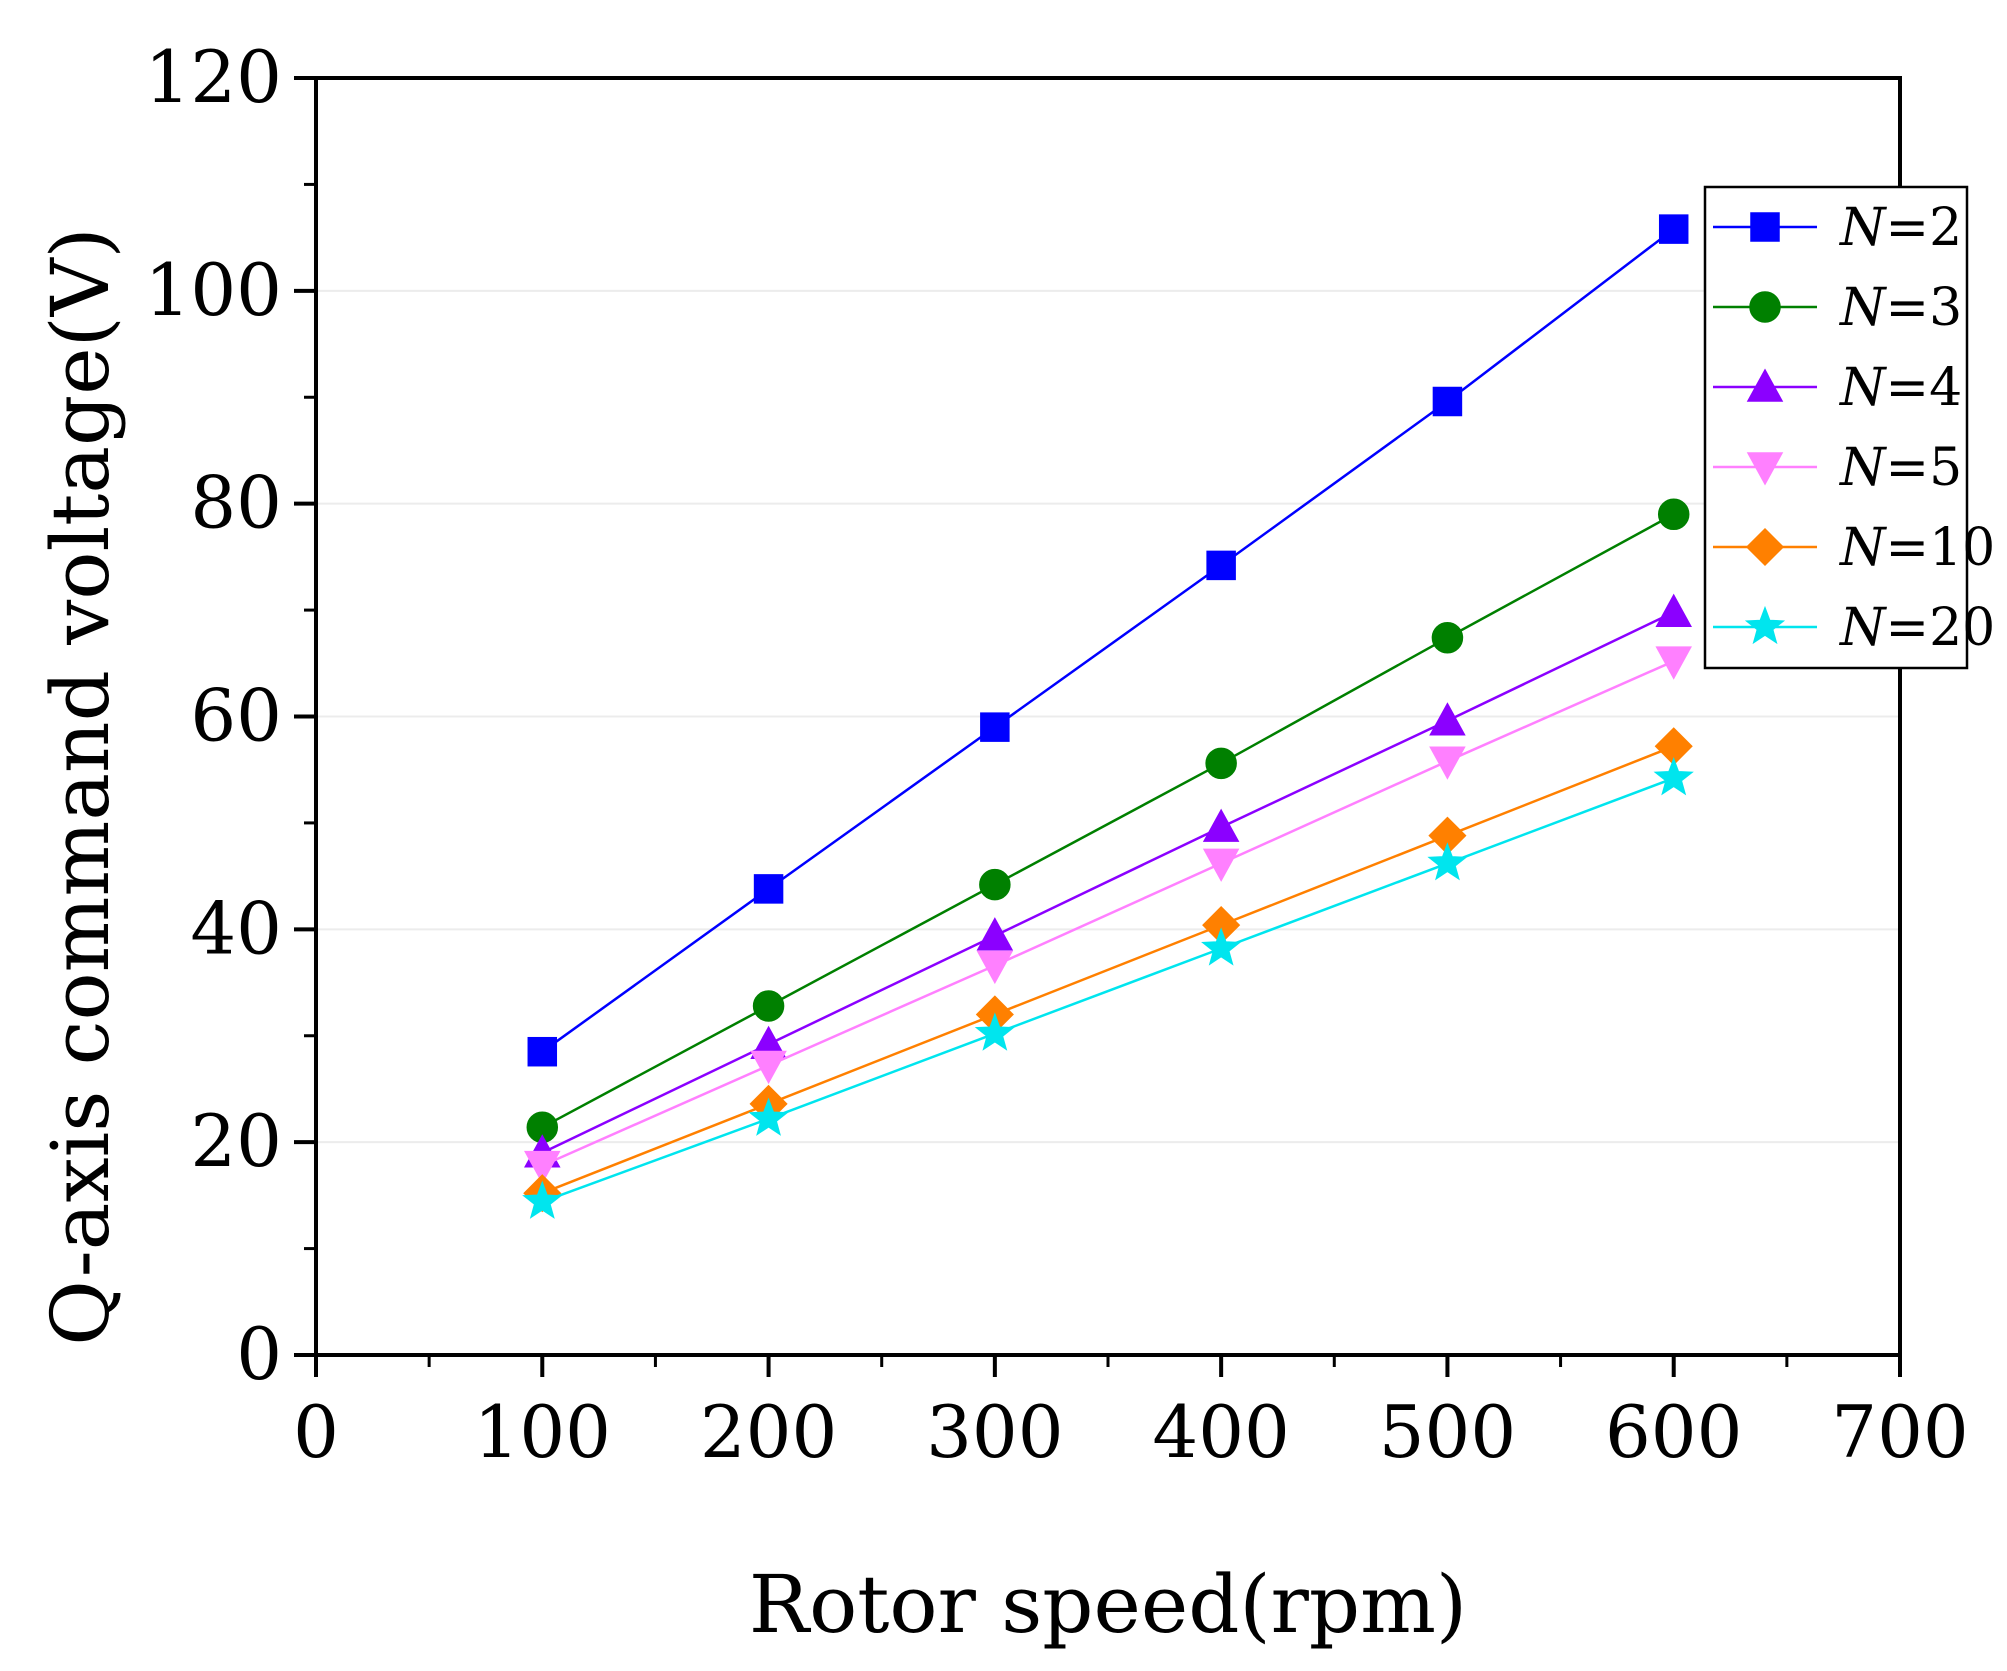 The image size is (2007, 1671). Describe the element at coordinates (542, 1432) in the screenshot. I see `x-tick-label: 100` at that location.